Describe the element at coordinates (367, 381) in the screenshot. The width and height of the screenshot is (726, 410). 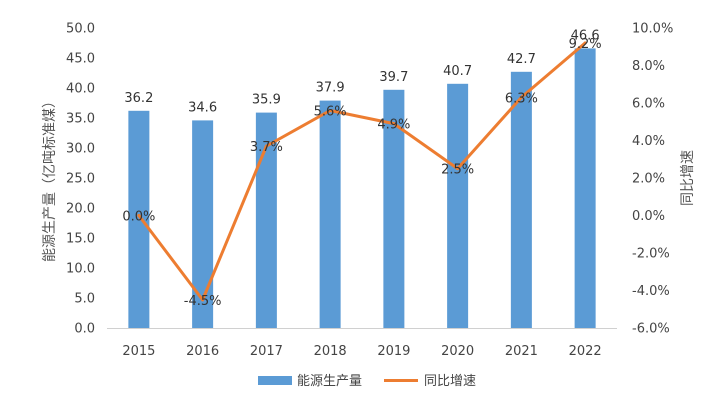
I see `legend: 能源生产量 同比增速` at that location.